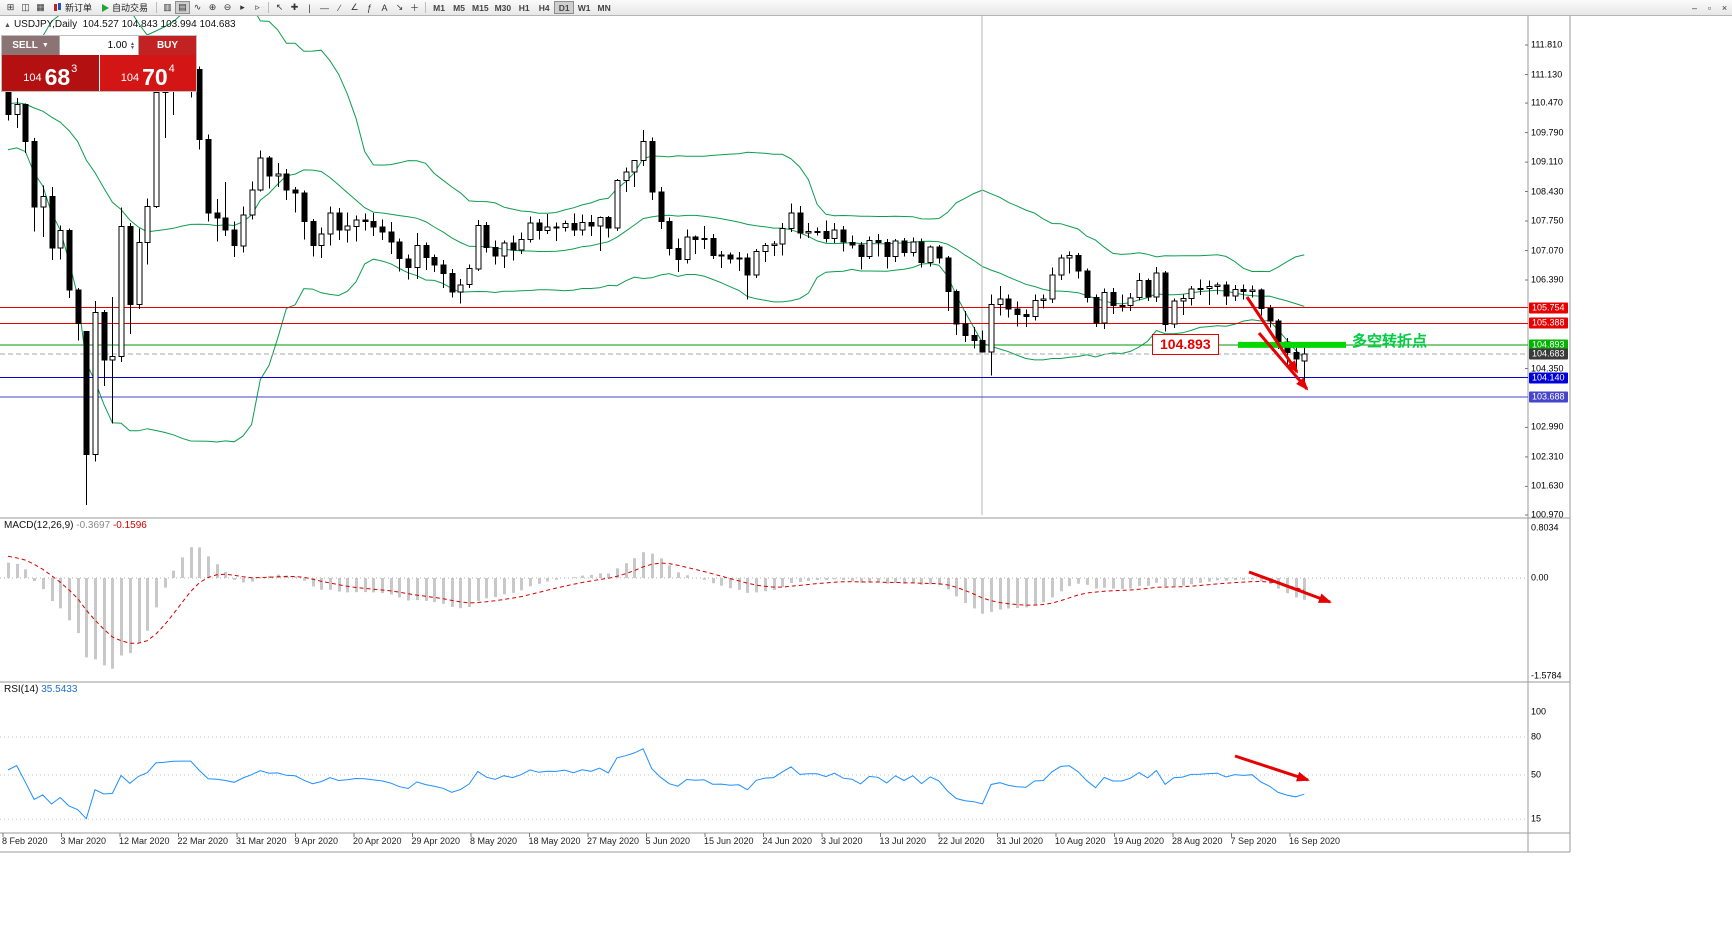 The width and height of the screenshot is (1732, 938). What do you see at coordinates (354, 7) in the screenshot?
I see `channel-icon: ∠` at bounding box center [354, 7].